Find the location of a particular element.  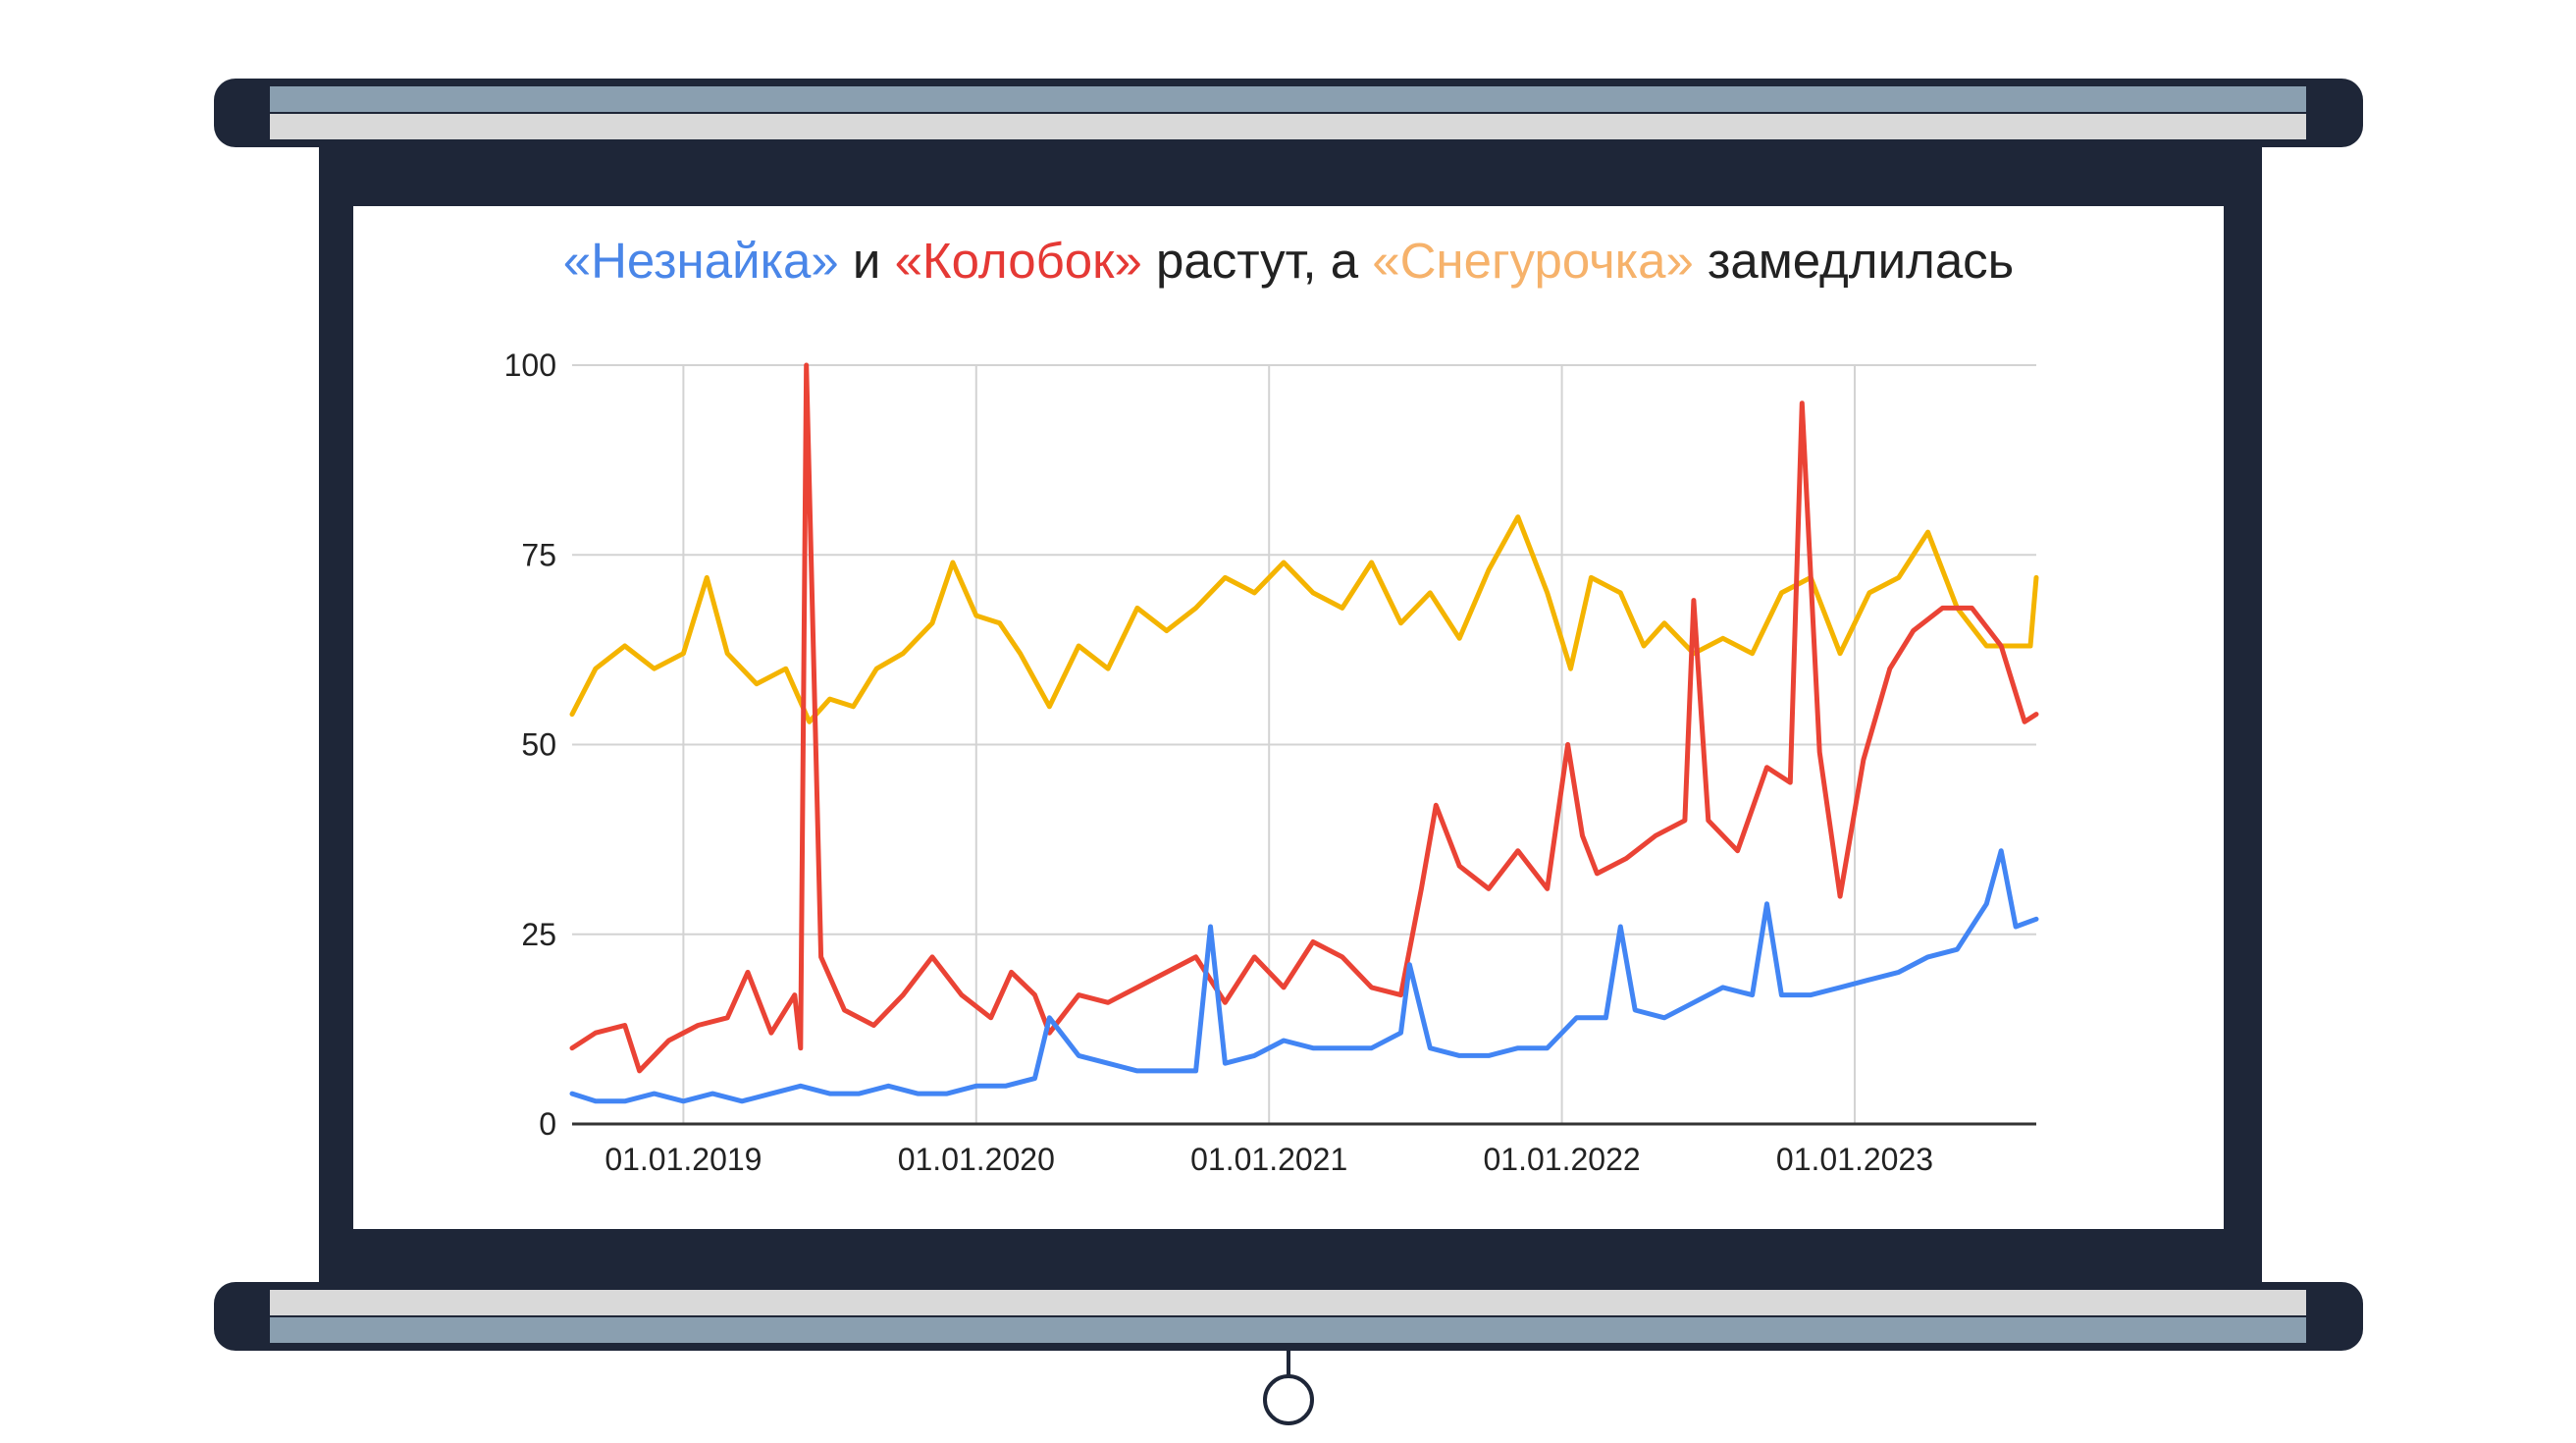

title-part-i: и is located at coordinates (867, 261).